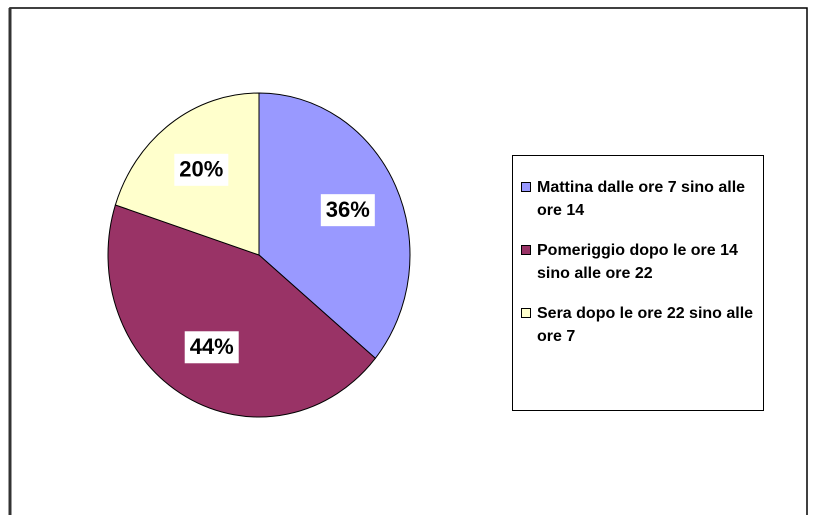 Image resolution: width=819 pixels, height=515 pixels. Describe the element at coordinates (242, 311) in the screenshot. I see `pie-slice` at that location.